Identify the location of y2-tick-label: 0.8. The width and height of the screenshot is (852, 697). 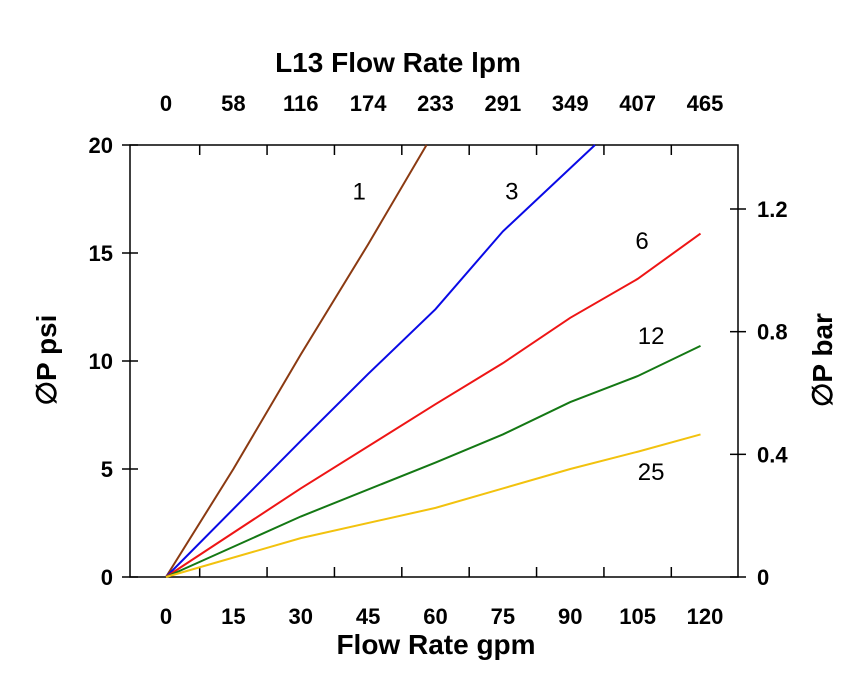
(772, 332).